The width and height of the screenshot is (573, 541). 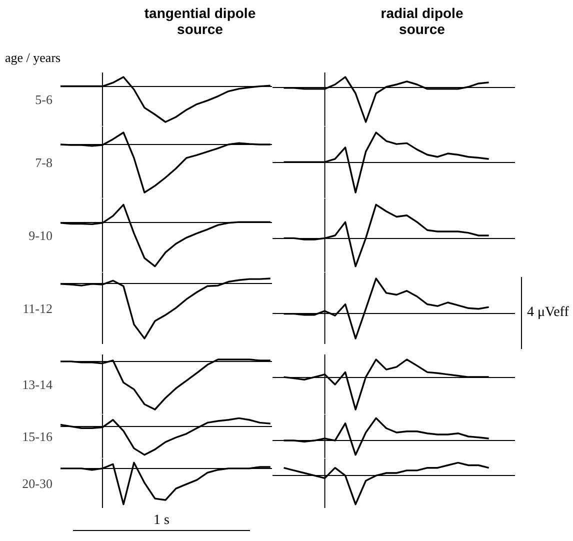 I want to click on text: 4 μVeff, so click(x=548, y=313).